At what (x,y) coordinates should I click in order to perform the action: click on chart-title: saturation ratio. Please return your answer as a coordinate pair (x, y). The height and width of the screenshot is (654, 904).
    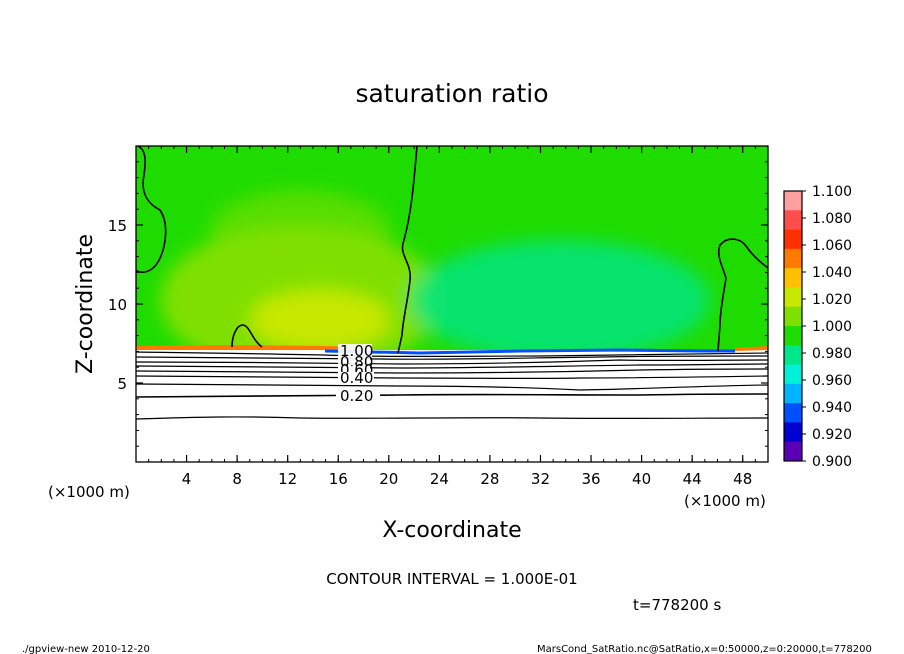
    Looking at the image, I should click on (451, 93).